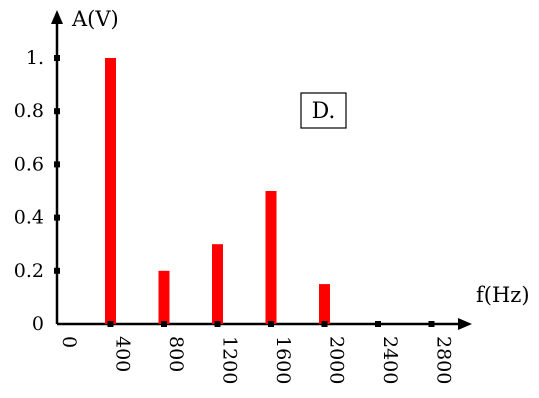 The image size is (539, 398). Describe the element at coordinates (57, 270) in the screenshot. I see `y-tick-mark-0.2` at that location.